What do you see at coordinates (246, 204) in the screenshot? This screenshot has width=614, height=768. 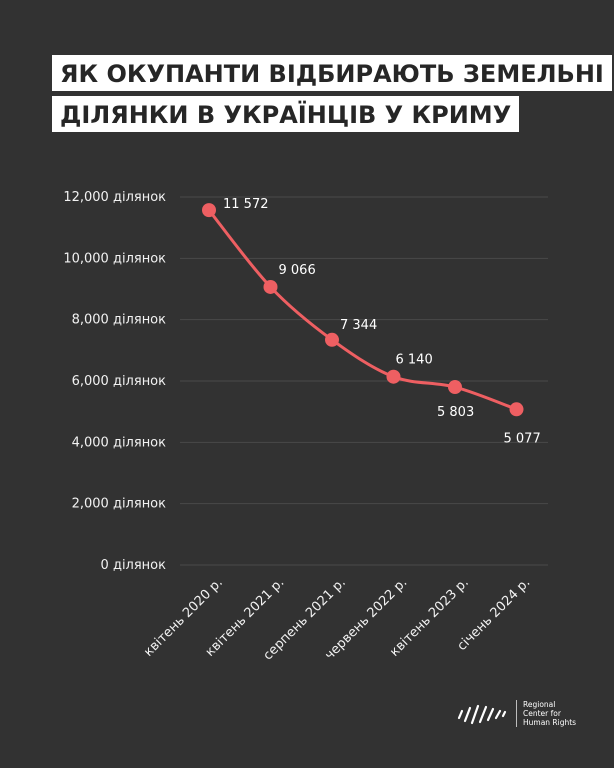 I see `data-label: 11 572` at bounding box center [246, 204].